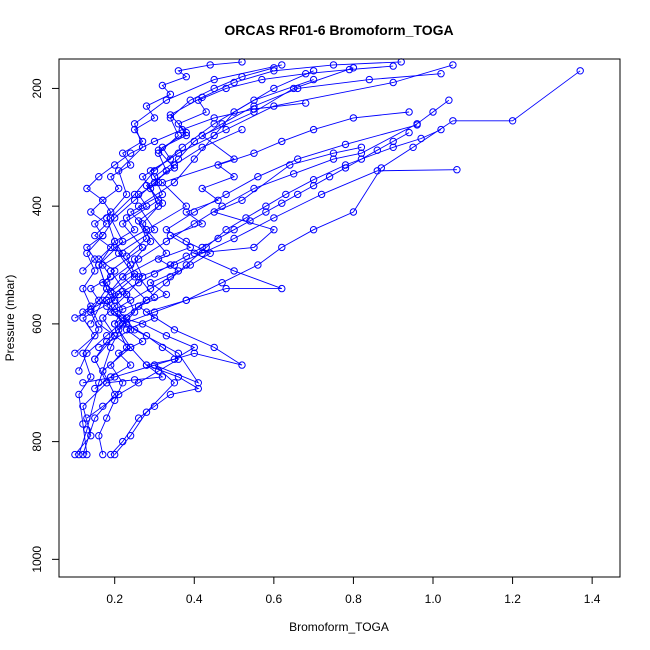 The width and height of the screenshot is (650, 650). What do you see at coordinates (44, 325) in the screenshot?
I see `y-axis: 200 400 600 800 1000` at bounding box center [44, 325].